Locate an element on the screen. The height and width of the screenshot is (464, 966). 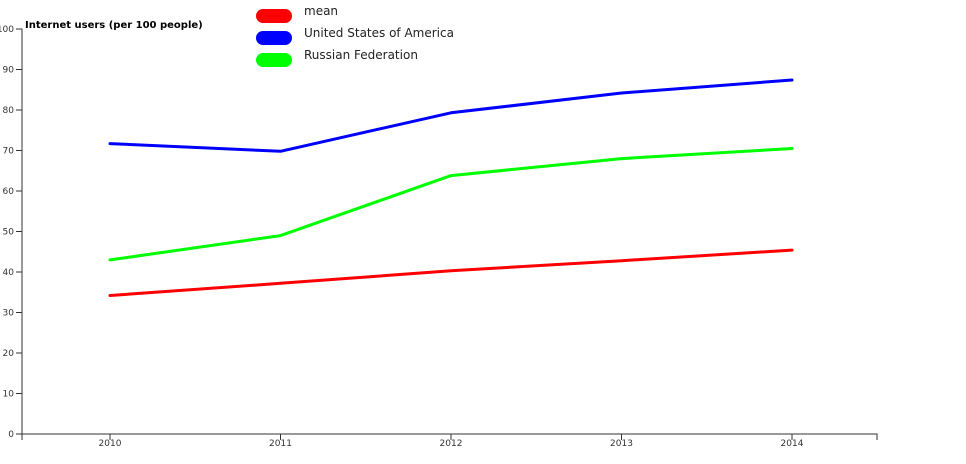
legend-item: United States of America is located at coordinates (355, 35).